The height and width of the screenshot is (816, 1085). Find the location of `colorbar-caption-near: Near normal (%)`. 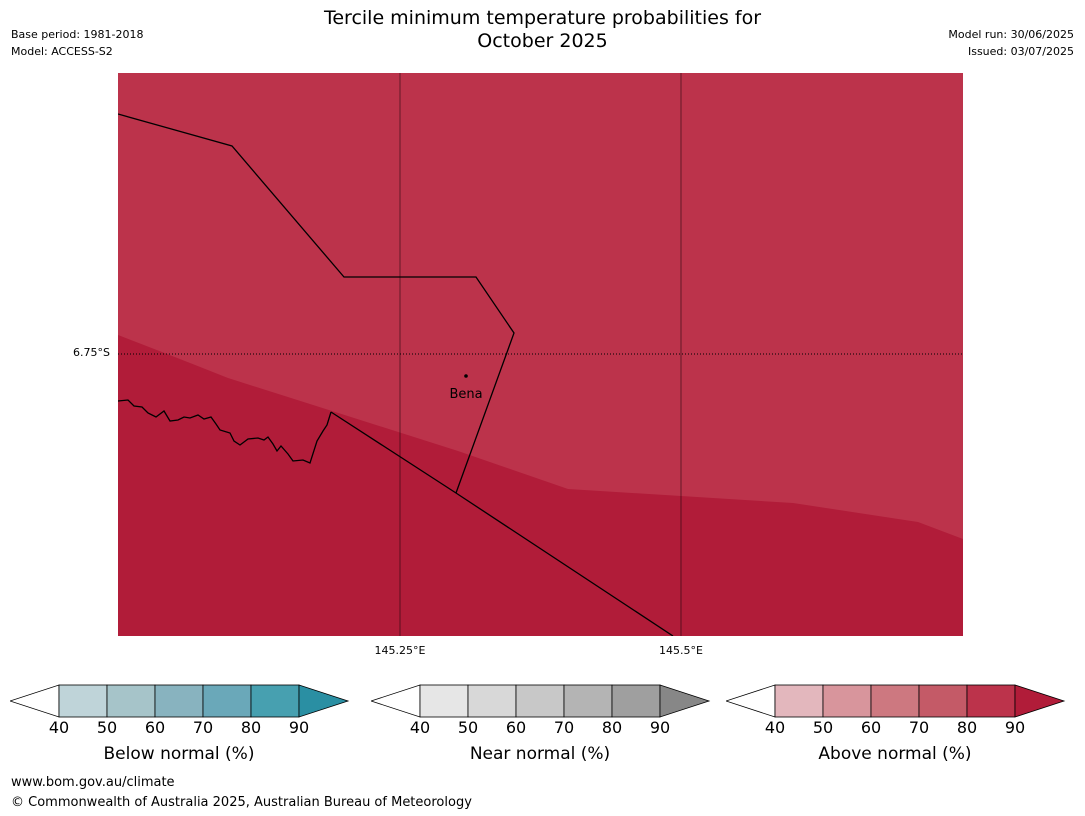

colorbar-caption-near: Near normal (%) is located at coordinates (540, 754).